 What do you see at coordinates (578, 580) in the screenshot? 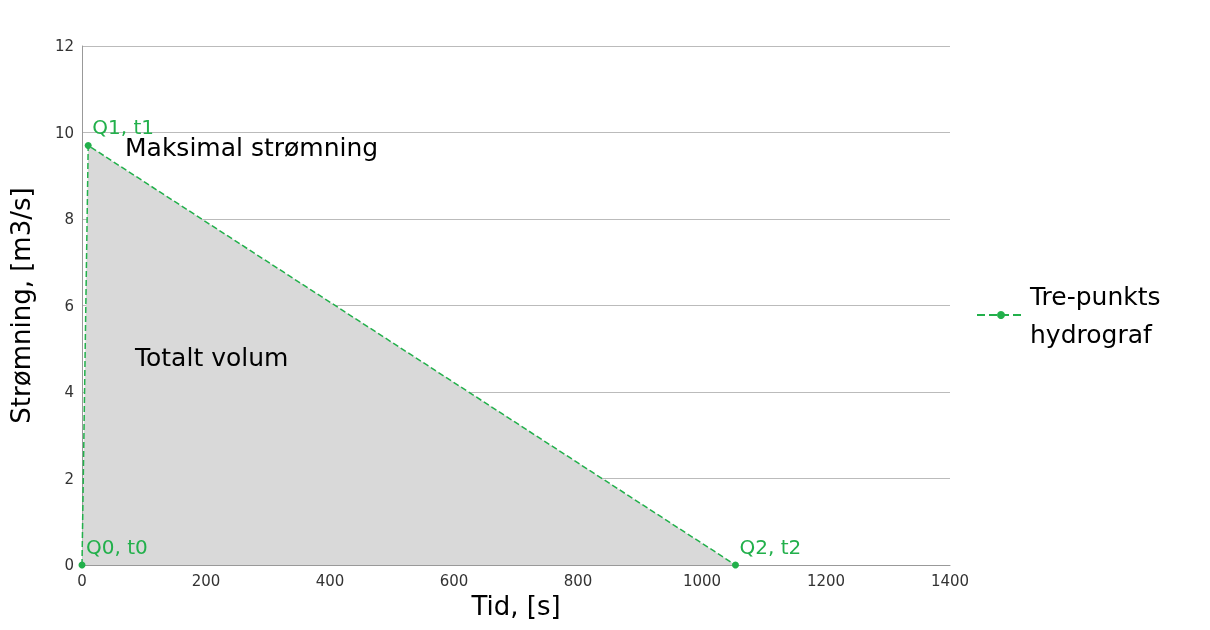
I see `x-tick-label: 800` at bounding box center [578, 580].